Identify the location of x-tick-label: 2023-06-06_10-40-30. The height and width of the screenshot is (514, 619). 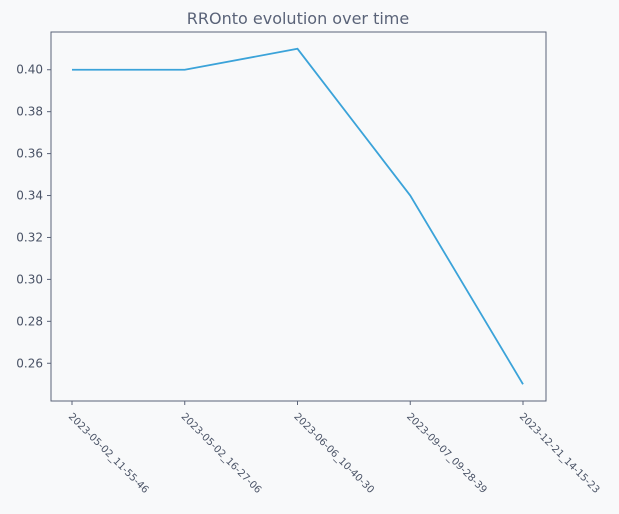
(333, 453).